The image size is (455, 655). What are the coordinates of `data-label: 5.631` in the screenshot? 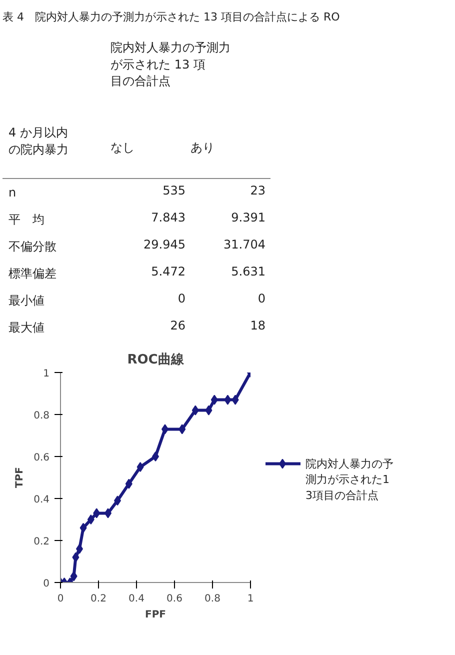 It's located at (248, 271).